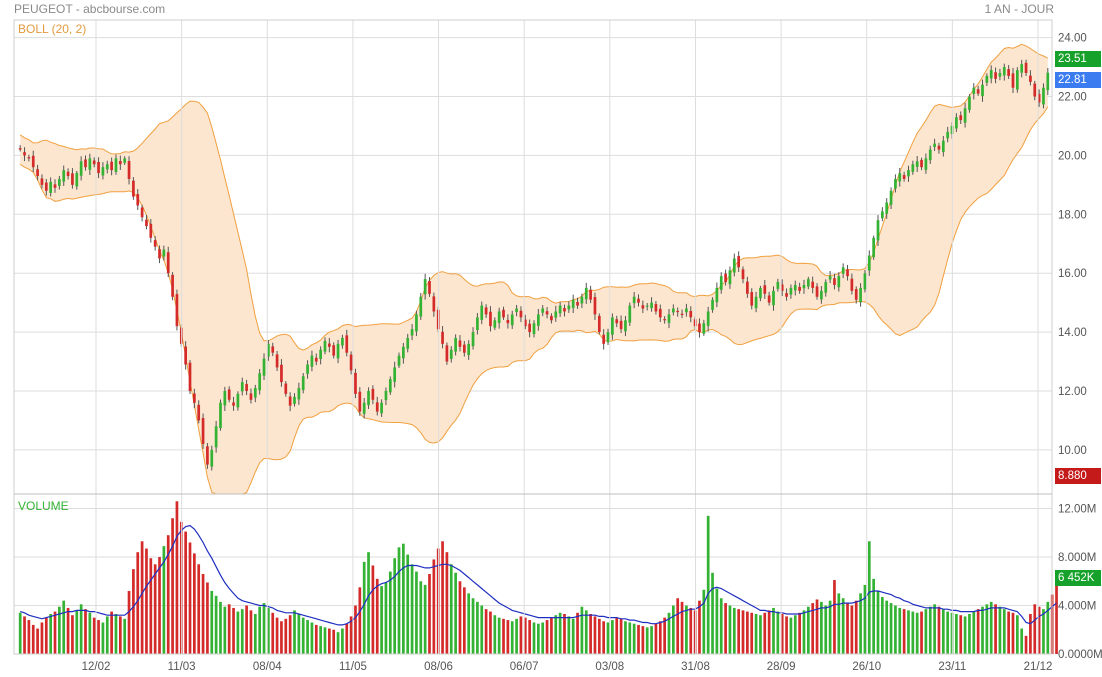  Describe the element at coordinates (952, 667) in the screenshot. I see `x-tick-label: 23/11` at that location.